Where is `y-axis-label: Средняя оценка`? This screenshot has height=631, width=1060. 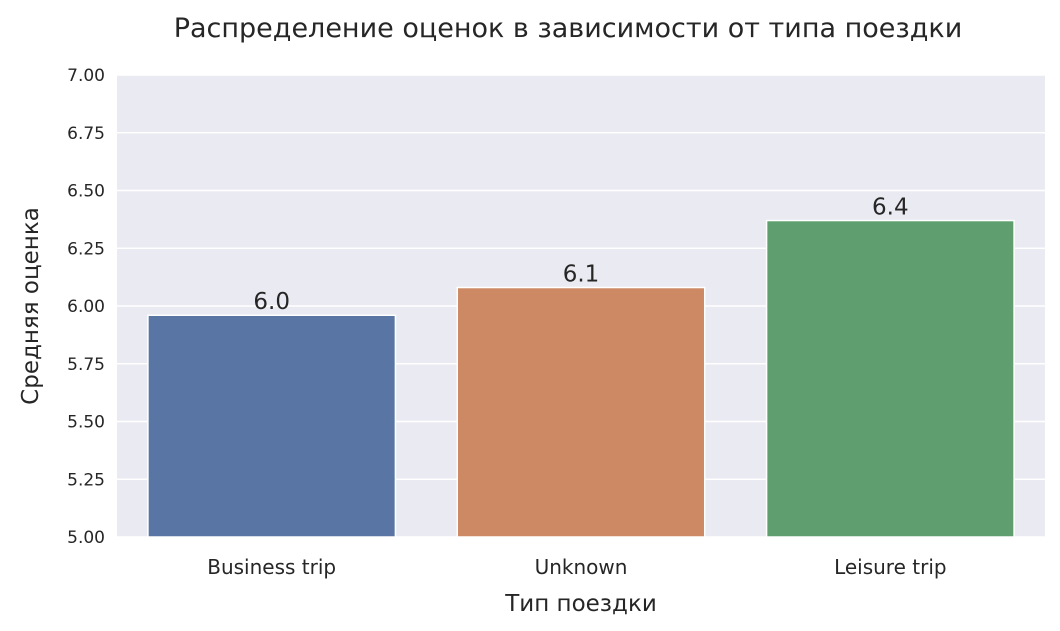 y-axis-label: Средняя оценка is located at coordinates (31, 306).